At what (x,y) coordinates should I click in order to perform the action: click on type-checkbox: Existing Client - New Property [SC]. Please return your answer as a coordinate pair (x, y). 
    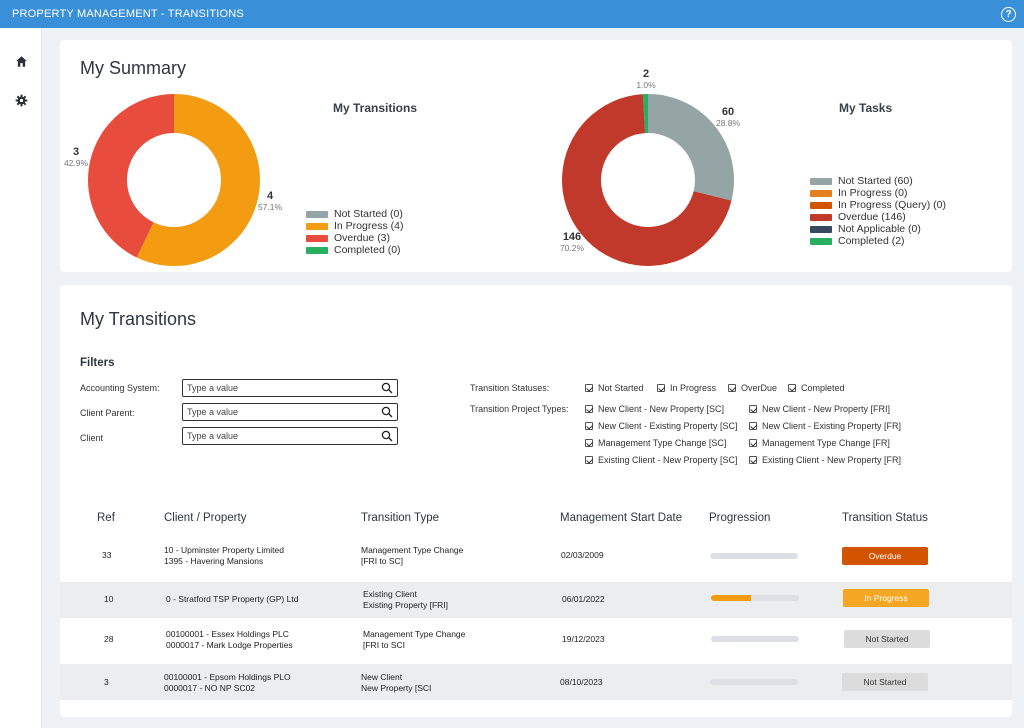
    Looking at the image, I should click on (661, 460).